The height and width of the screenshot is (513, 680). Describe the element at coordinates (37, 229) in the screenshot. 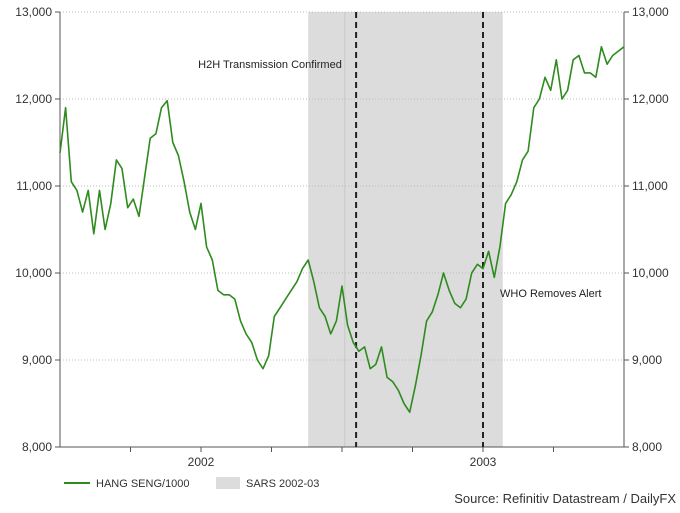

I see `y-axis-left-ticks: 8,000 9,000 10,000 11,000 12,000 13,000` at that location.